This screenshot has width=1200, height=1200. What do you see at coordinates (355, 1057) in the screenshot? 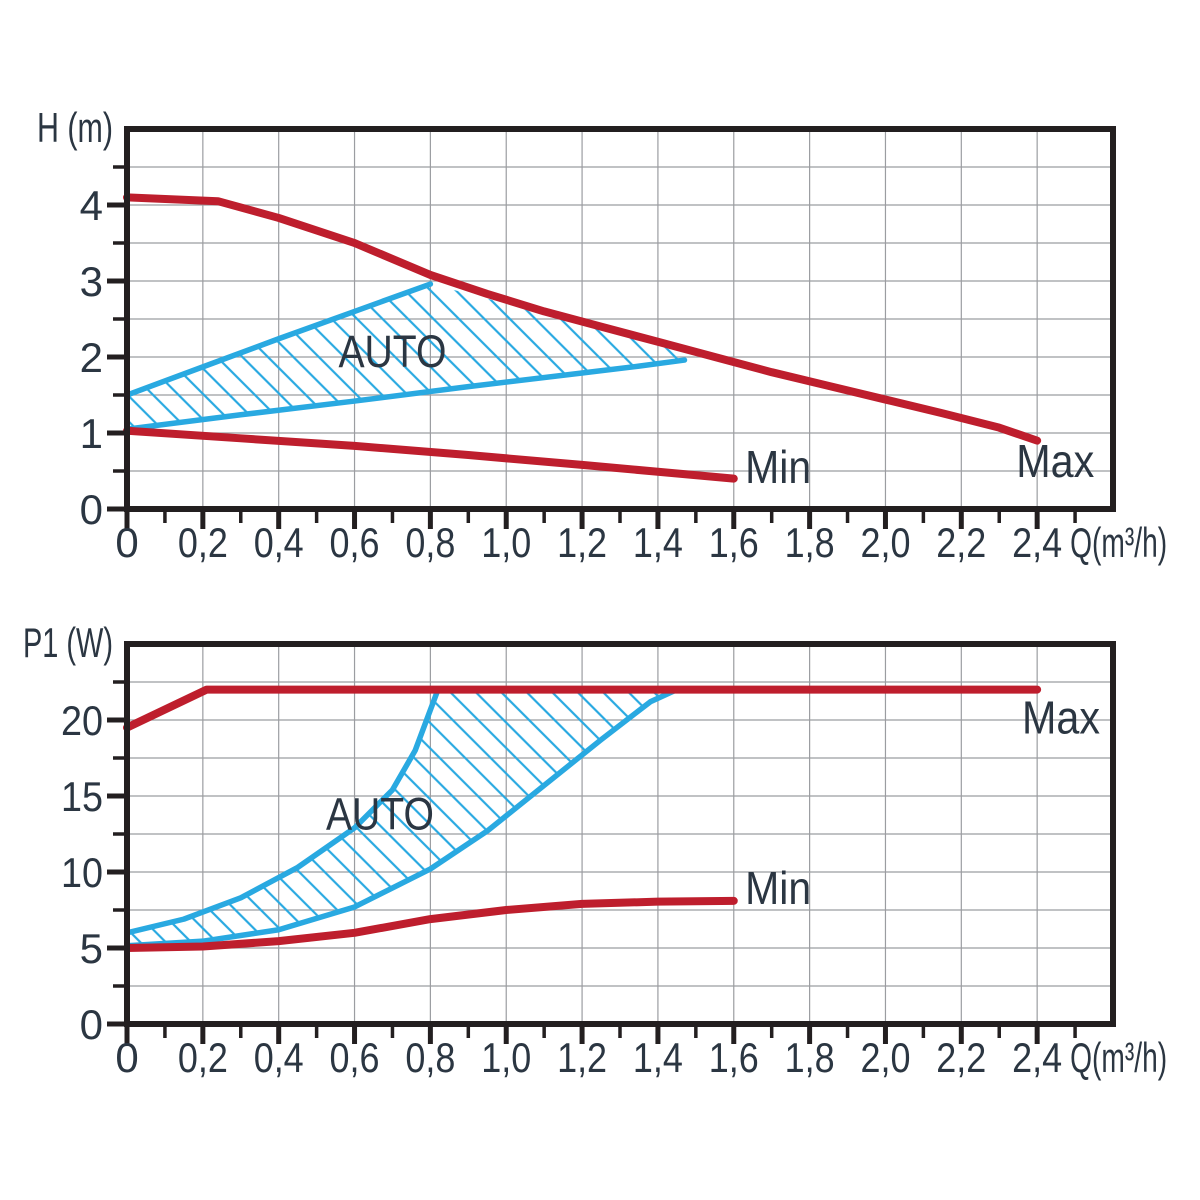
I see `p1-q-chart-x-tick-label: 0,6` at bounding box center [355, 1057].